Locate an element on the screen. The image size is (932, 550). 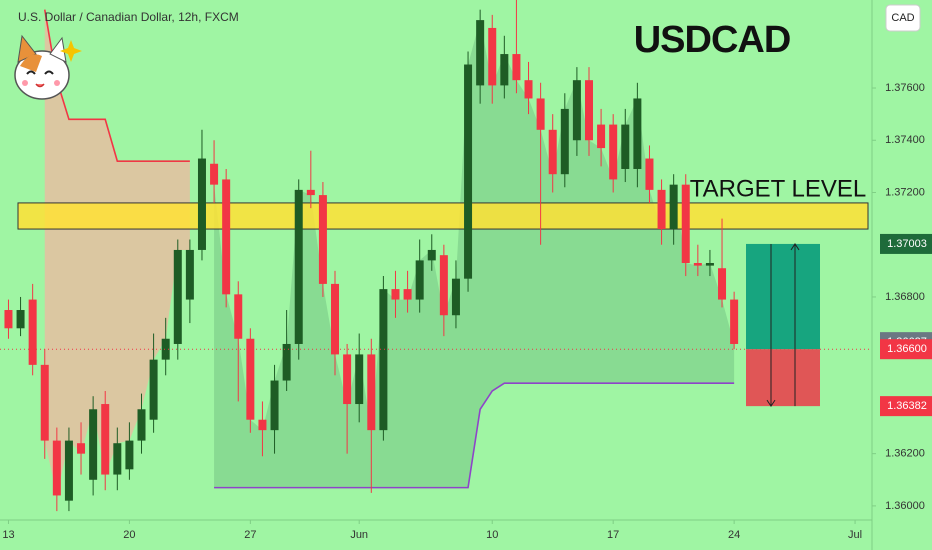
x-tick-label: Jun is located at coordinates (359, 535).